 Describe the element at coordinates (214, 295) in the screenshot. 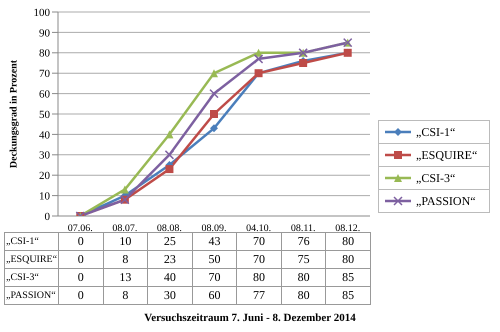

I see `data-label: 60` at that location.